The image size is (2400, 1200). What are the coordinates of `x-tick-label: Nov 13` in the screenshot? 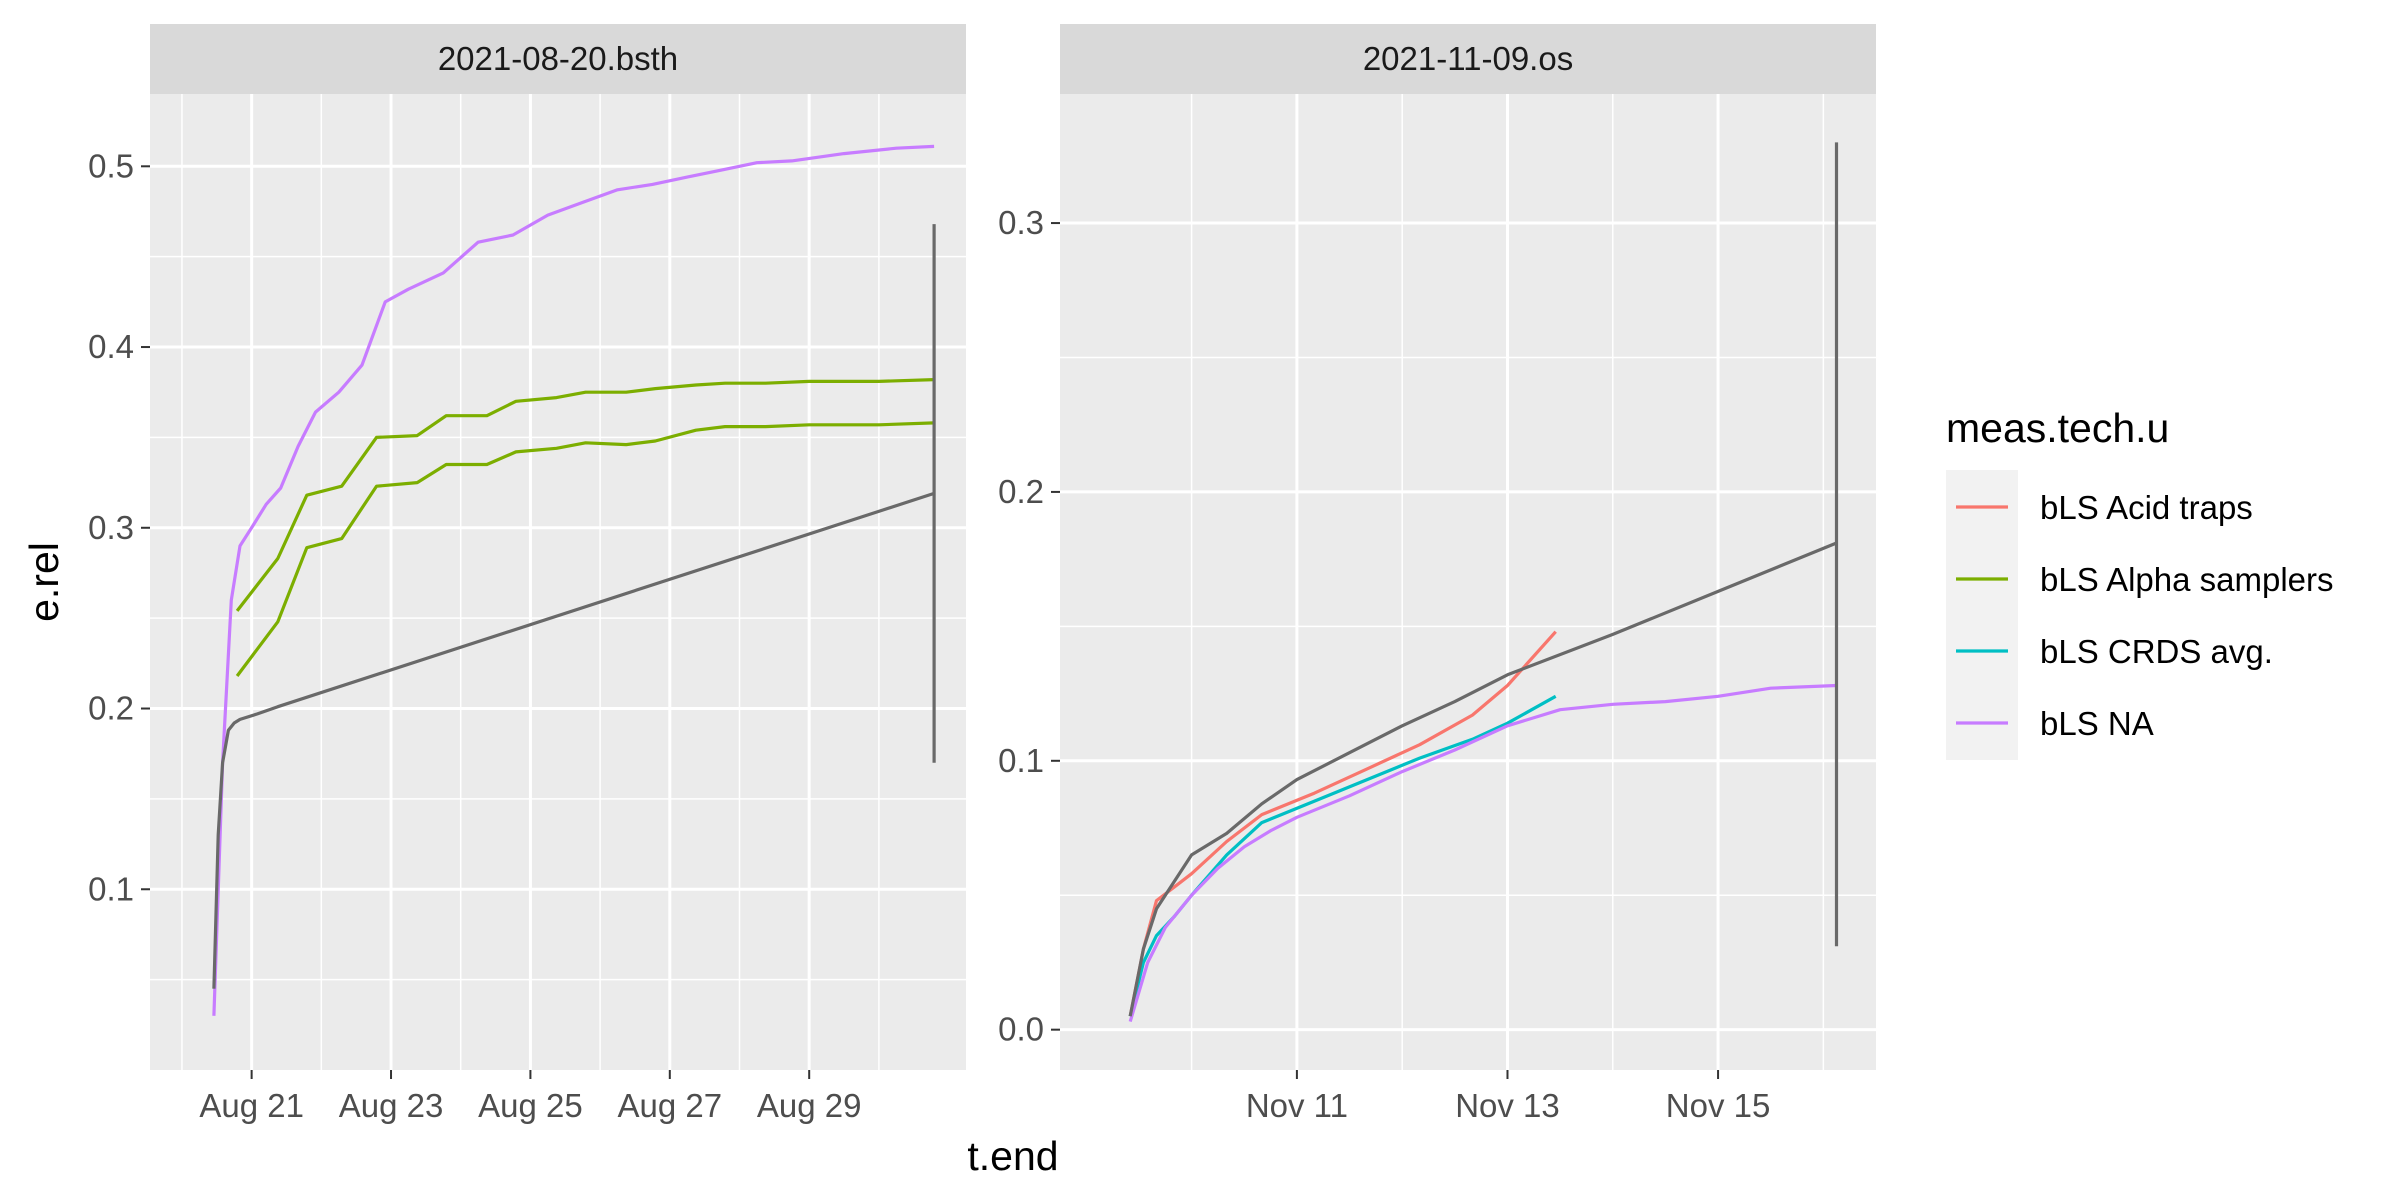 It's located at (1507, 1105).